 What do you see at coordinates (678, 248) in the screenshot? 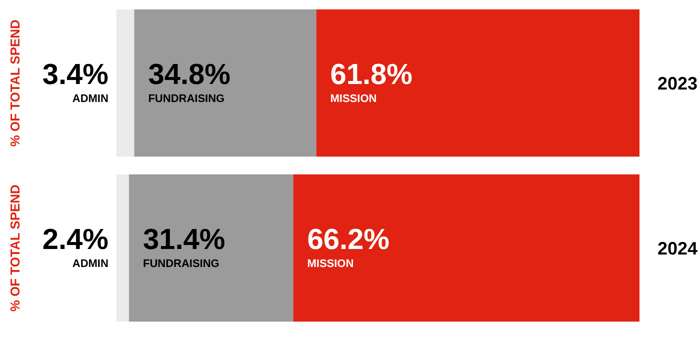
I see `y-tick-label: 2024` at bounding box center [678, 248].